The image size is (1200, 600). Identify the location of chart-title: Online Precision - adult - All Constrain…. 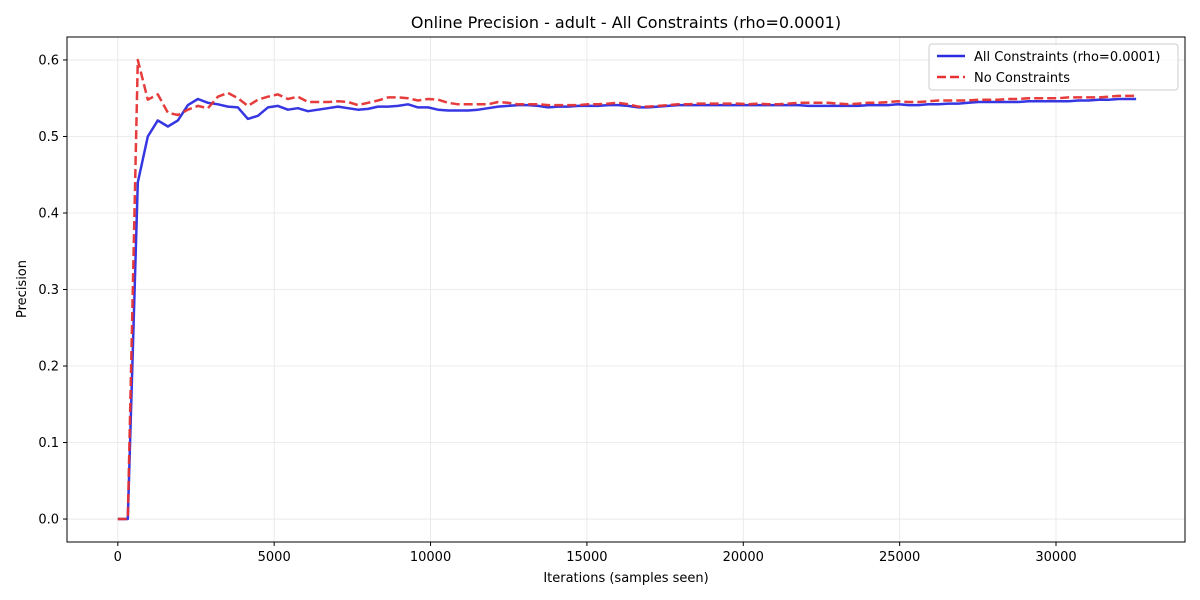
(626, 22).